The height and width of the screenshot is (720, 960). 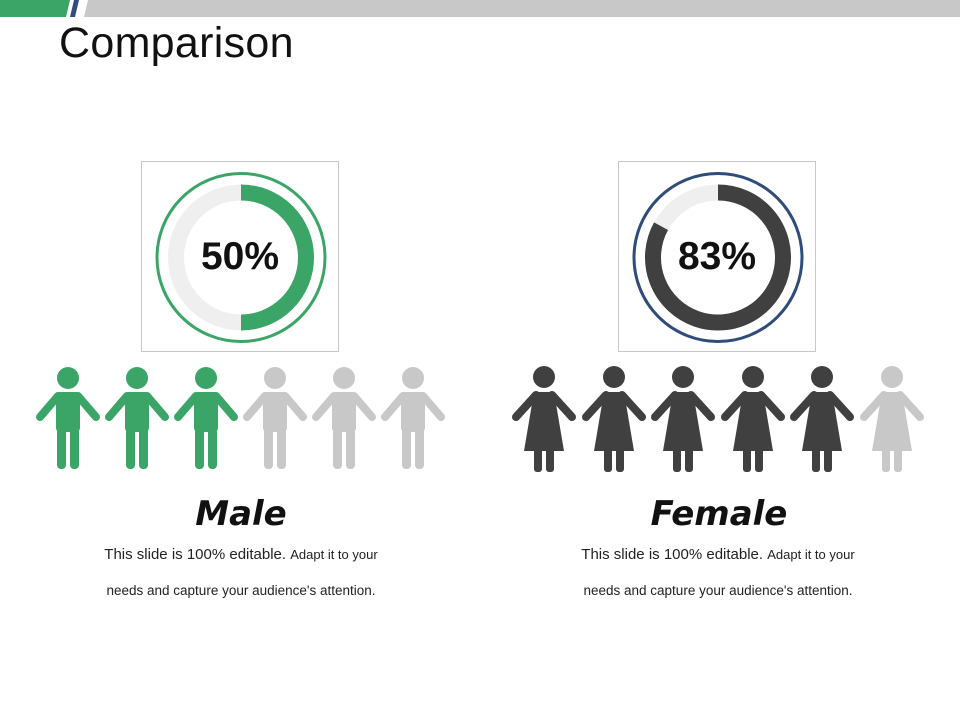 I want to click on female-label: Female, so click(x=719, y=514).